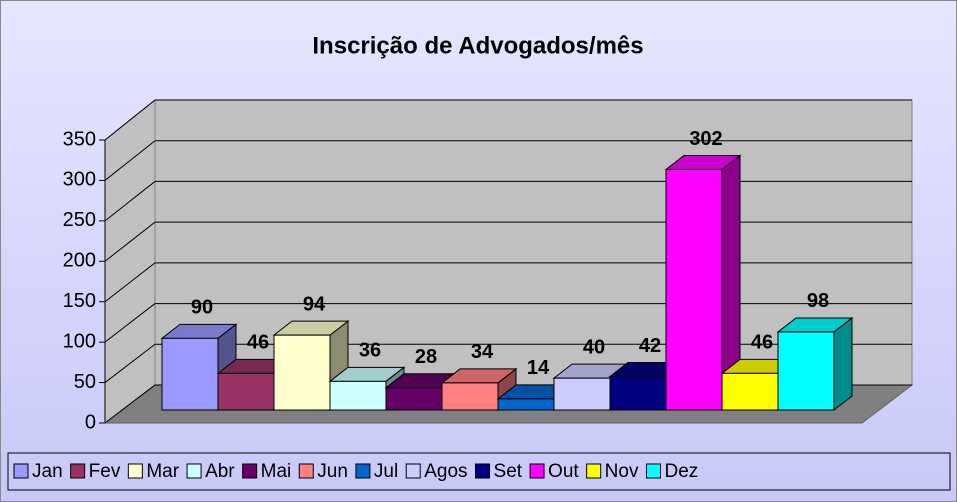  I want to click on data-label: 94, so click(314, 304).